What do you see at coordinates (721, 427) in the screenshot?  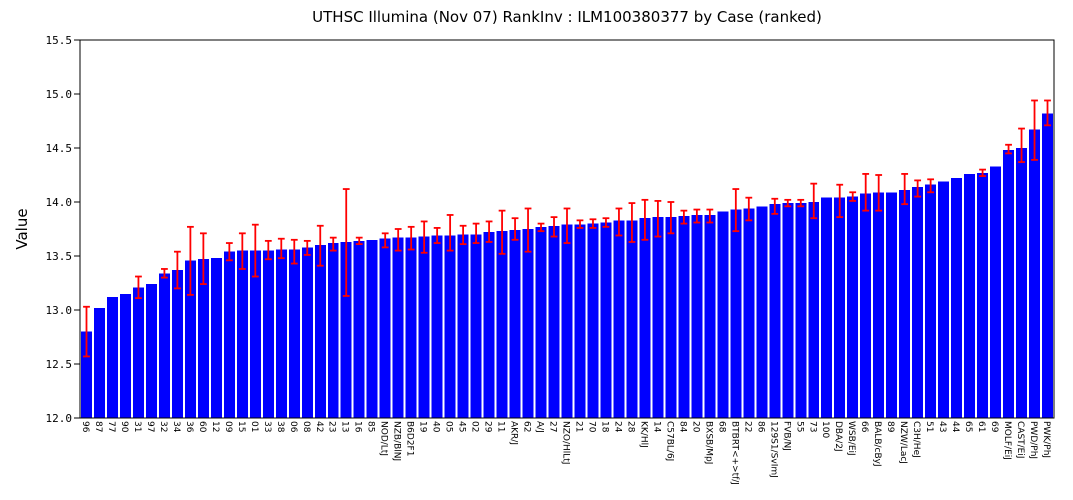 I see `x-axis-label: 68` at bounding box center [721, 427].